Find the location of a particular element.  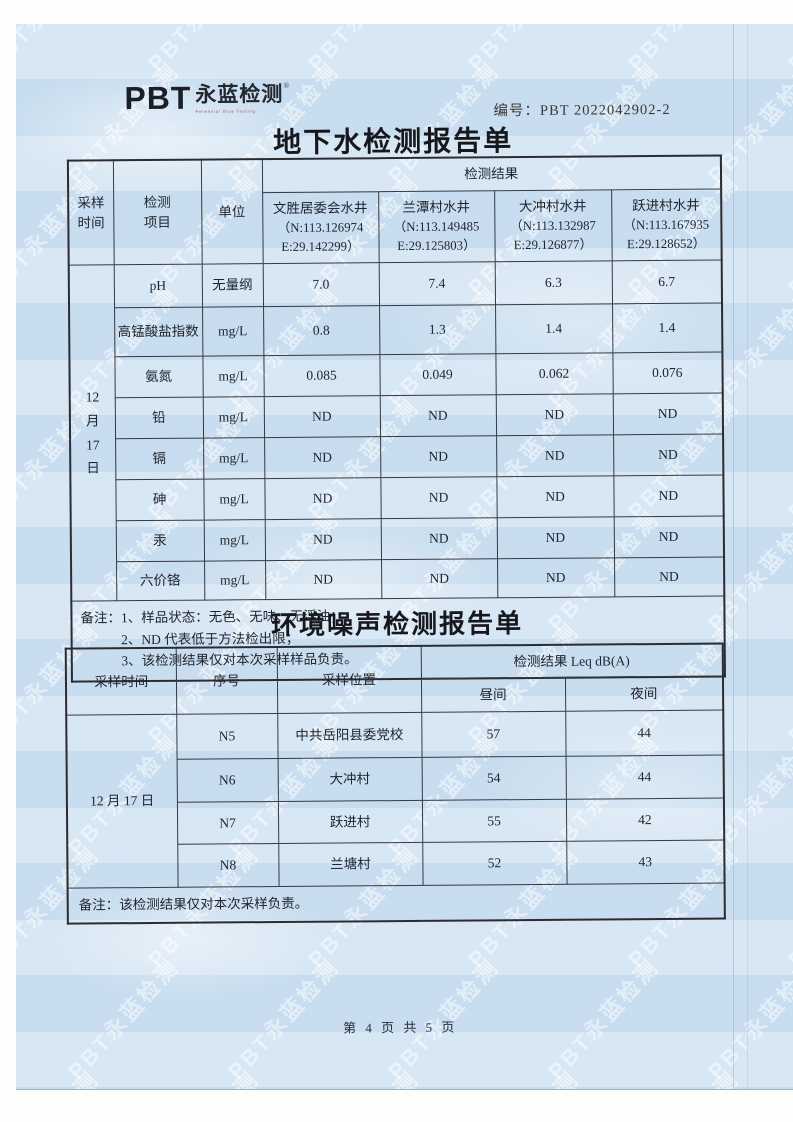

well-coord-n: （N:113.167935 is located at coordinates (666, 224).